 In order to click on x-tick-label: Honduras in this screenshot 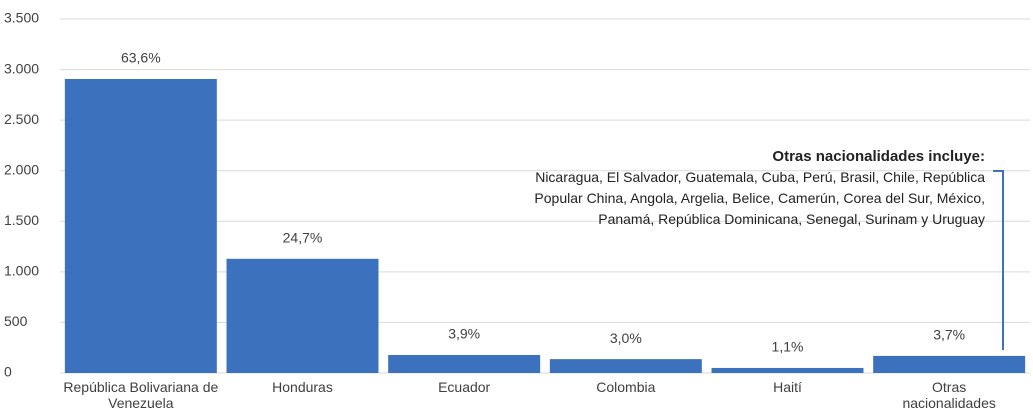, I will do `click(302, 387)`.